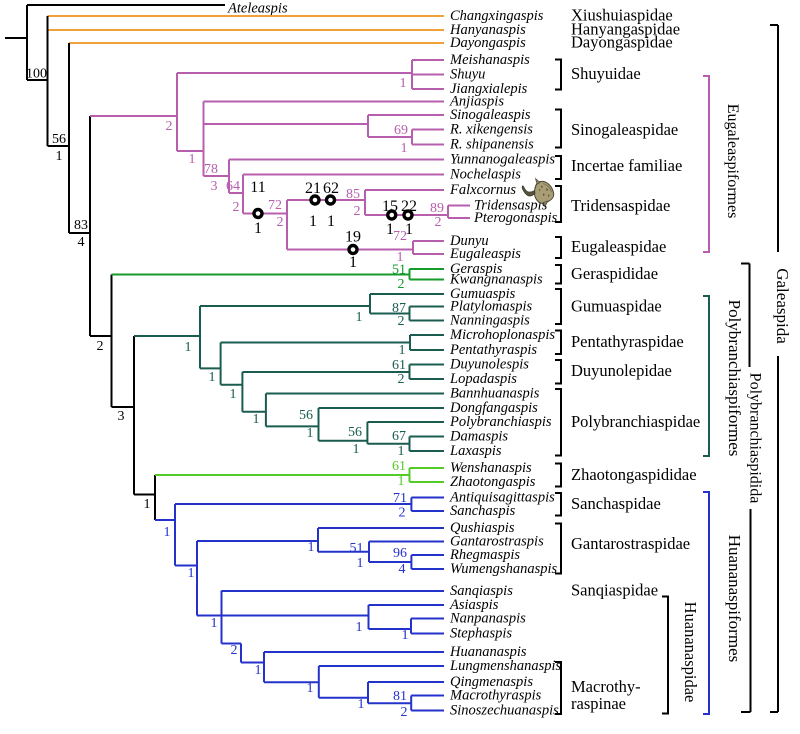 The height and width of the screenshot is (734, 800). I want to click on svg-text: Gumuaspis, so click(483, 294).